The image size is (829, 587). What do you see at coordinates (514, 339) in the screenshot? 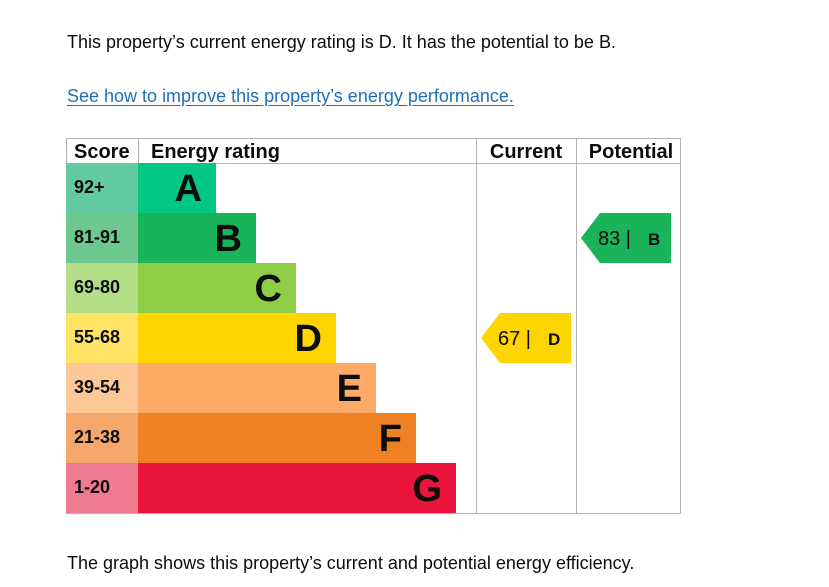
I see `current-rating-value: 67 |` at bounding box center [514, 339].